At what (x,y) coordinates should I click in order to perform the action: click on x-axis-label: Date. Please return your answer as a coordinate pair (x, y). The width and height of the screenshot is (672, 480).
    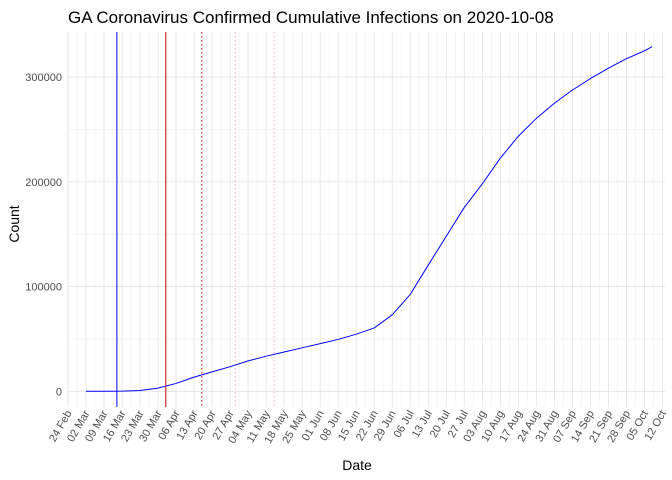
    Looking at the image, I should click on (357, 465).